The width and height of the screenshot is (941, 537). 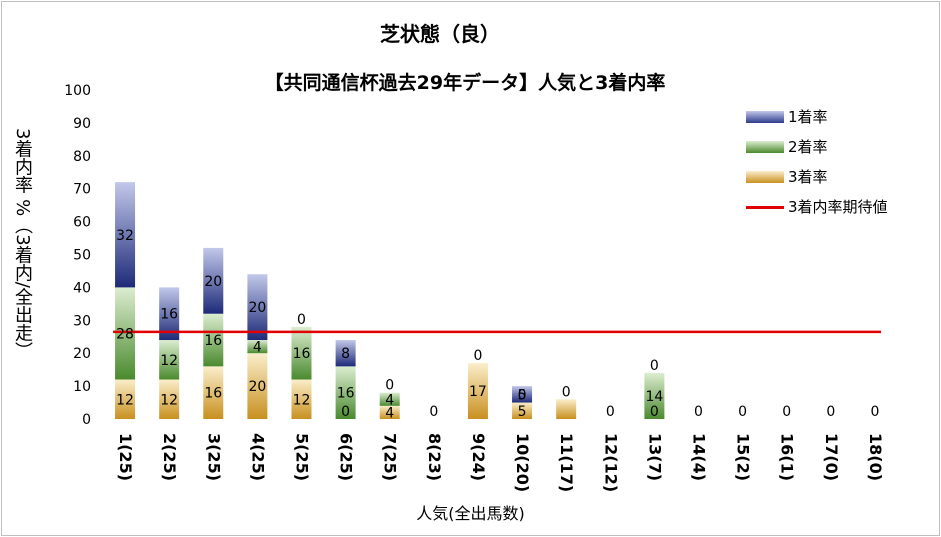 I want to click on y-tick-label: 0, so click(x=86, y=420).